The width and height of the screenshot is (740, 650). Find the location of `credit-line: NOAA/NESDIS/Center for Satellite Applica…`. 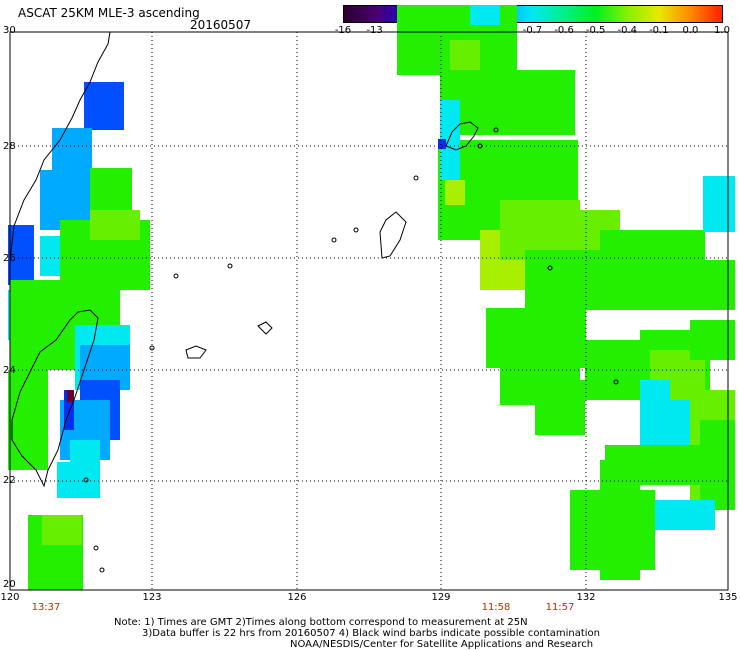

credit-line: NOAA/NESDIS/Center for Satellite Applica… is located at coordinates (442, 644).